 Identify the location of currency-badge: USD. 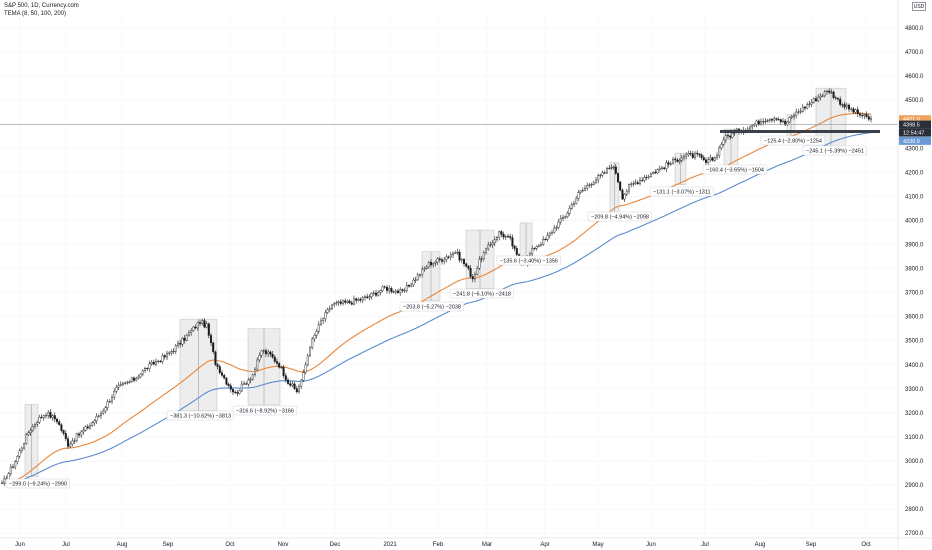
(919, 6).